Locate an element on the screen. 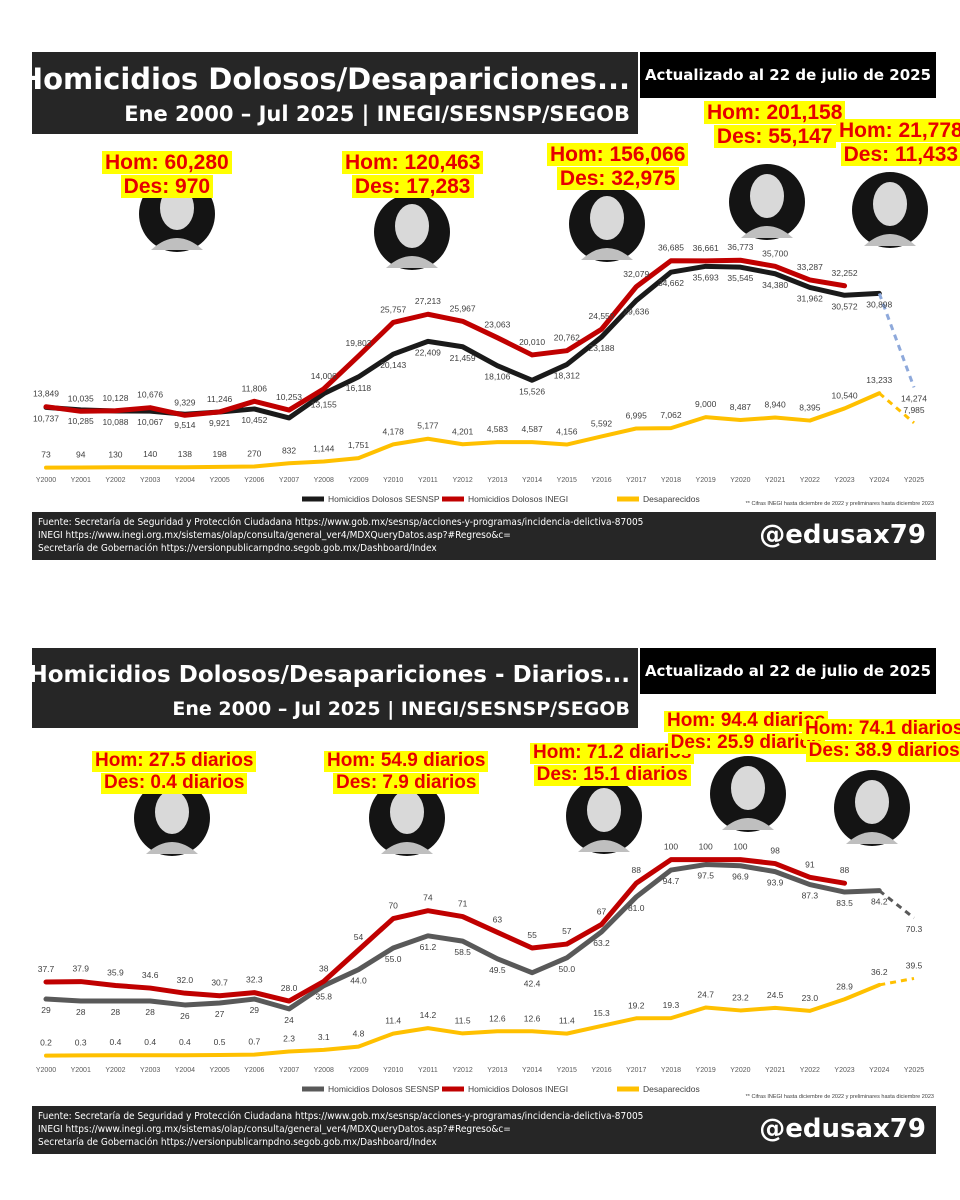 This screenshot has height=1200, width=960. data-label: 36,685 is located at coordinates (671, 248).